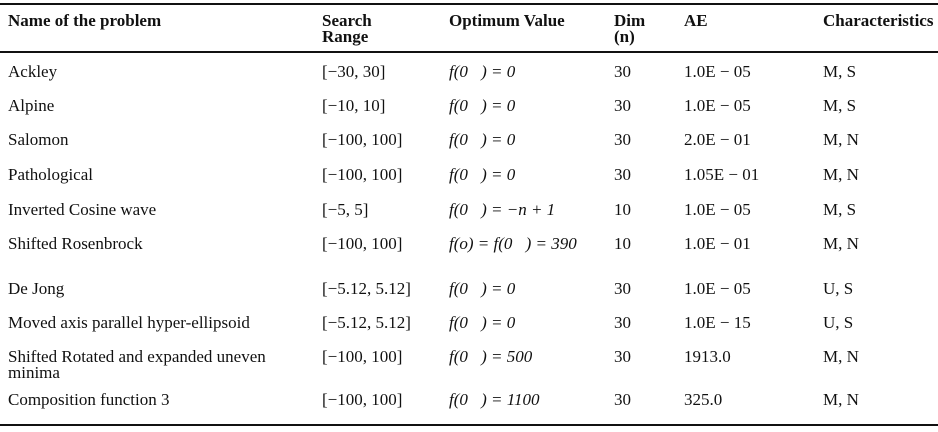 Image resolution: width=938 pixels, height=432 pixels. What do you see at coordinates (50, 174) in the screenshot?
I see `cell-name: Pathological` at bounding box center [50, 174].